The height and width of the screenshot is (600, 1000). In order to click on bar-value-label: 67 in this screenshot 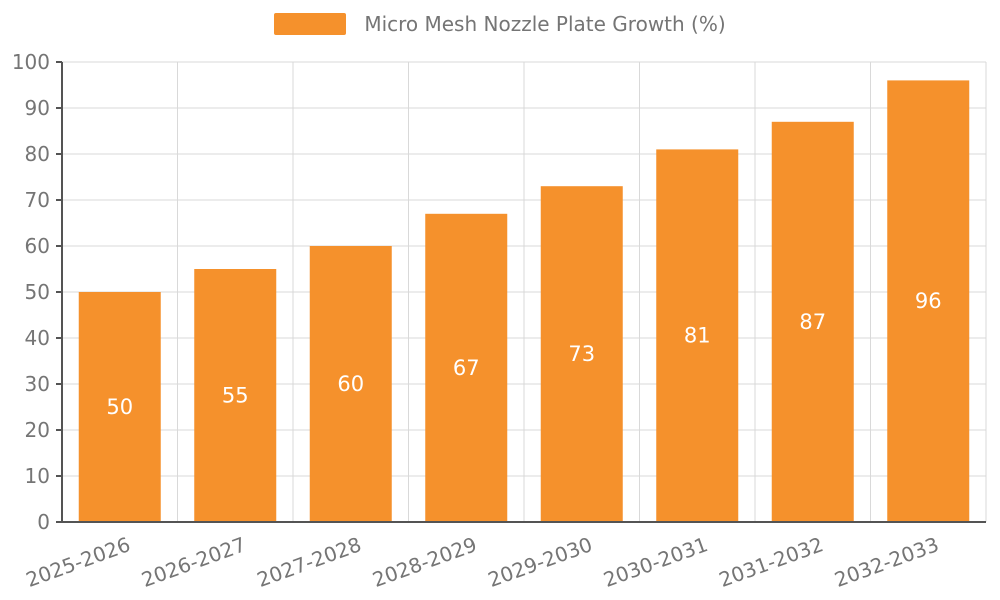, I will do `click(466, 368)`.